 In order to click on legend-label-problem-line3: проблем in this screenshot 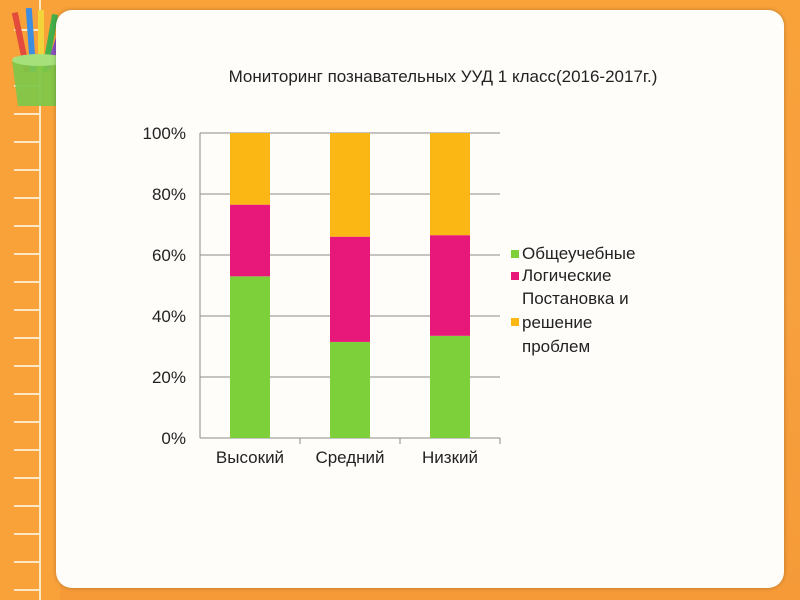, I will do `click(556, 346)`.